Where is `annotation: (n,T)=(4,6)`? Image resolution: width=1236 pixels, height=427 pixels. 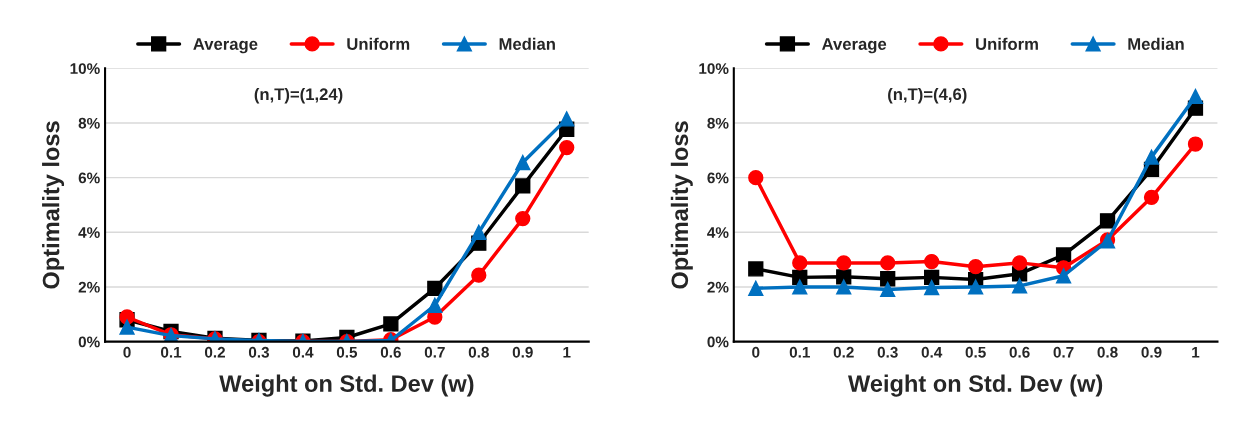
annotation: (n,T)=(4,6) is located at coordinates (927, 95).